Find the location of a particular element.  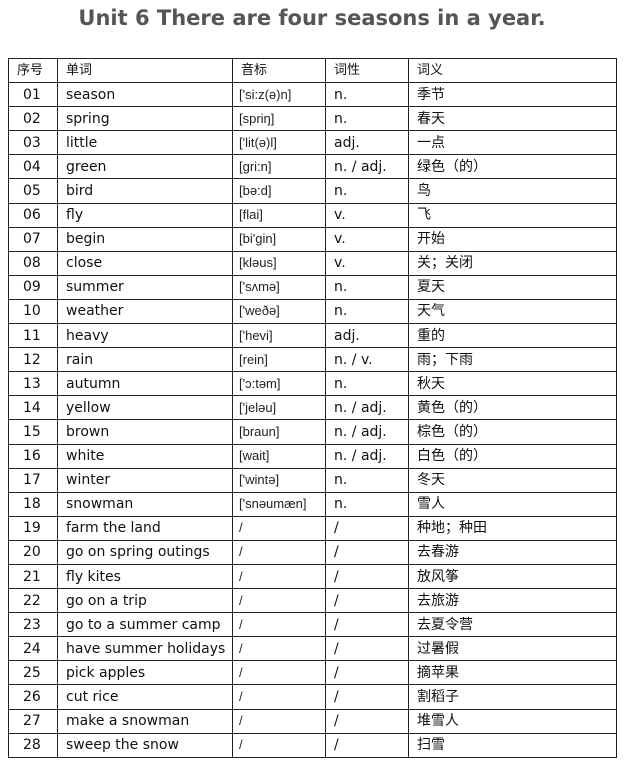

cell-word: snowman is located at coordinates (145, 504).